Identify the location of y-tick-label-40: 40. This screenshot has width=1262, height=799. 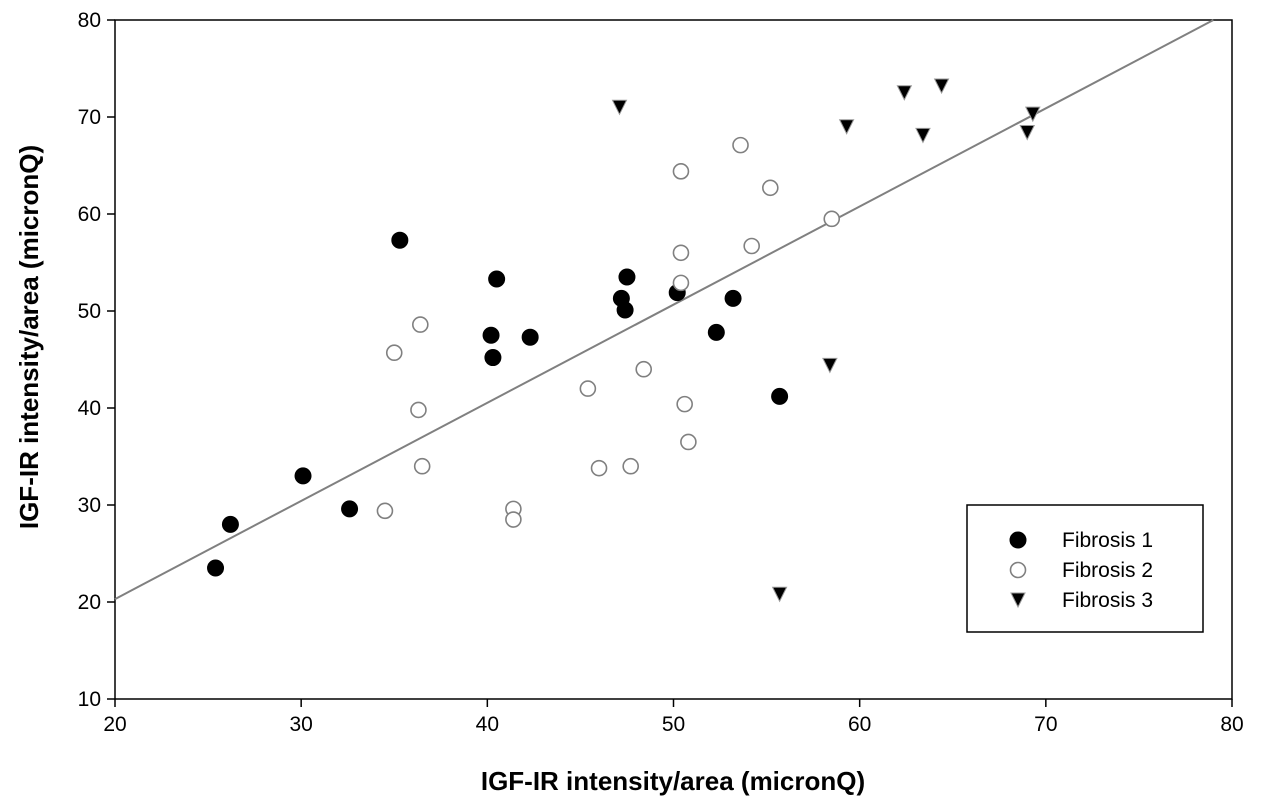
(89, 408).